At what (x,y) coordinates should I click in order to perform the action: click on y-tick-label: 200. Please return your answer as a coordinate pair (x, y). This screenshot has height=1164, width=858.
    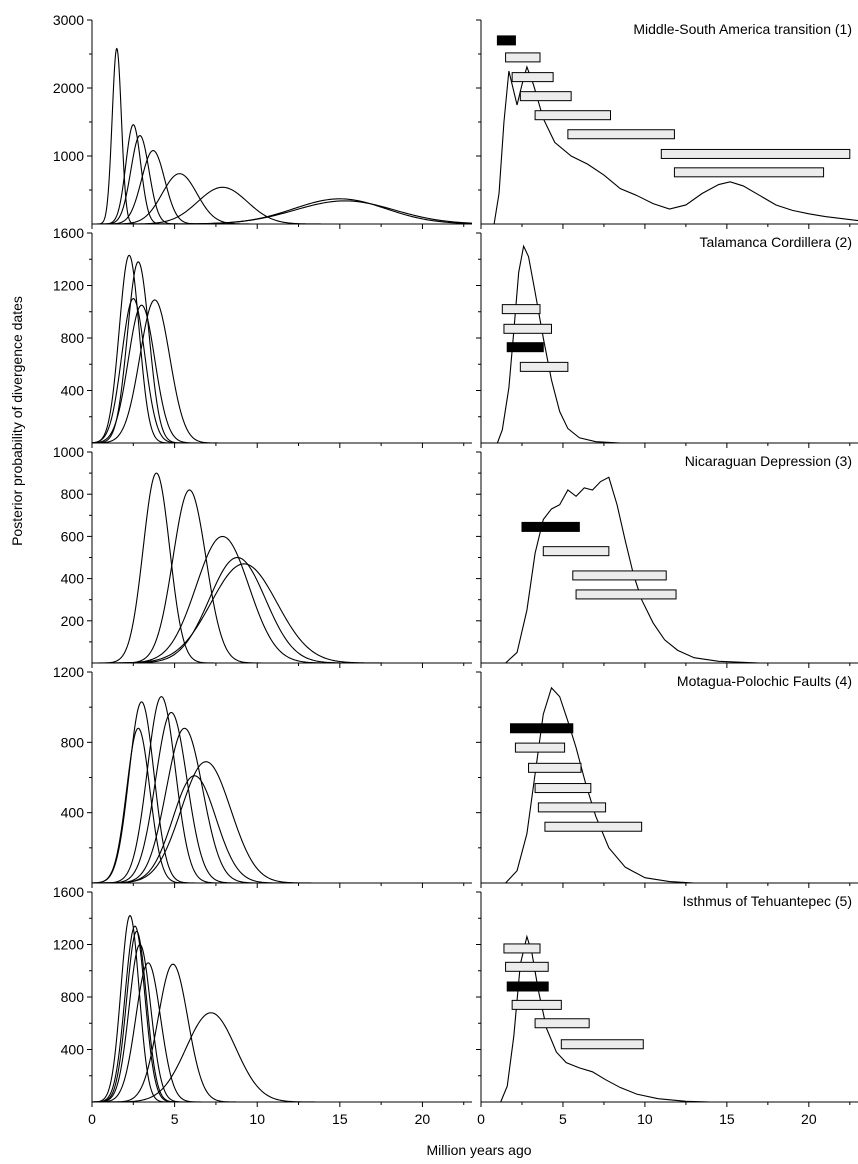
    Looking at the image, I should click on (73, 621).